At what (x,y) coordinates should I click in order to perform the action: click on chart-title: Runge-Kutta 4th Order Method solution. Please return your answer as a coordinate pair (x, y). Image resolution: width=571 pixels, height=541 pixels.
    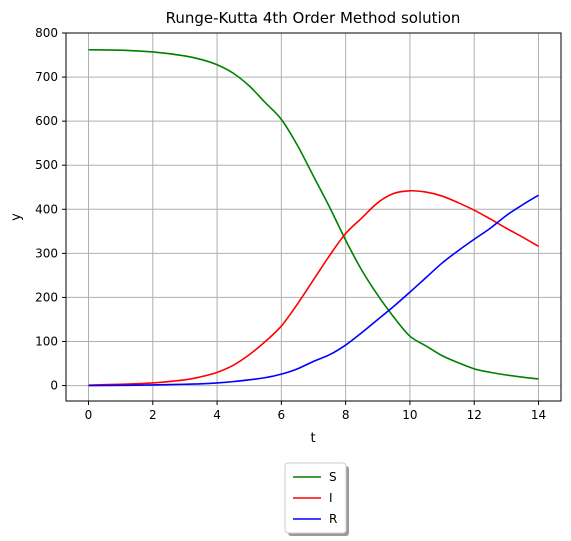
    Looking at the image, I should click on (313, 18).